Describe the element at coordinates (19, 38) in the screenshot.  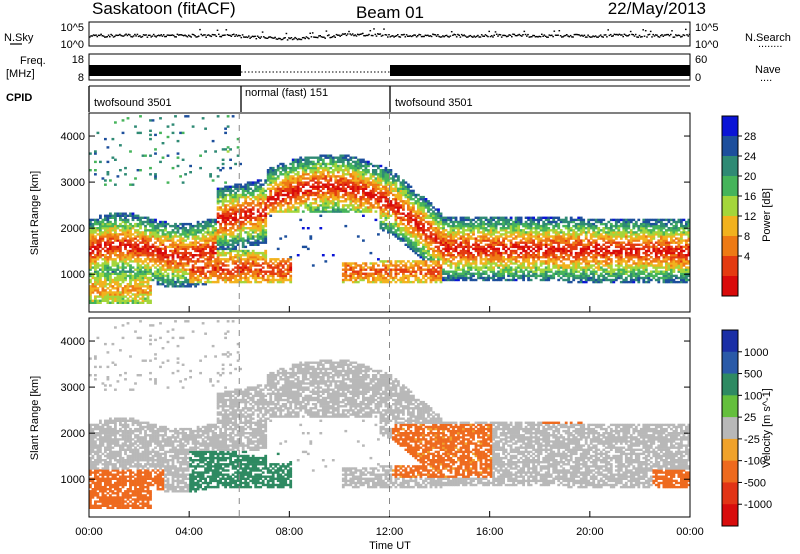
I see `noise-sky-label: N.Sky` at that location.